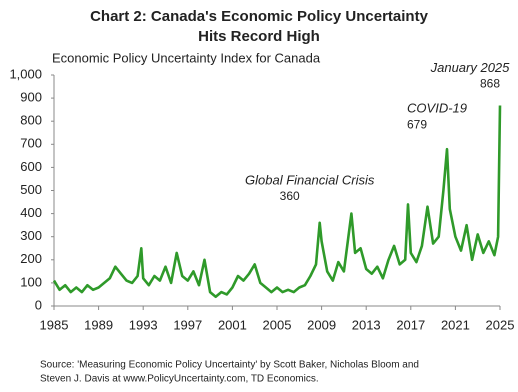 The height and width of the screenshot is (392, 518). Describe the element at coordinates (31, 212) in the screenshot. I see `y-tick-label: 400` at that location.